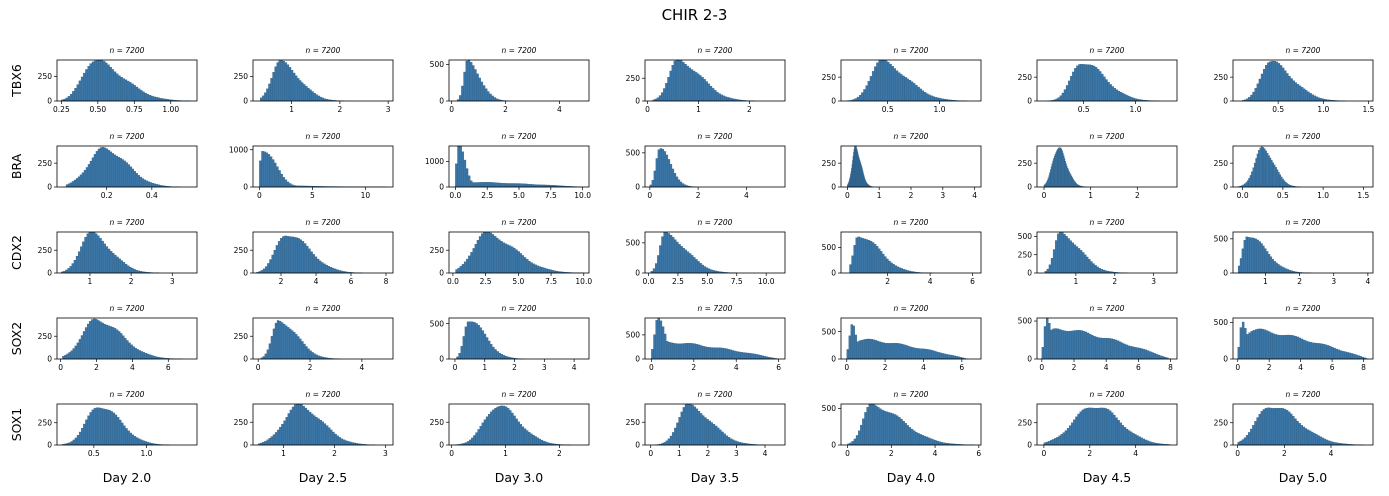 This screenshot has height=496, width=1389. I want to click on x-tick-label: 4, so click(574, 367).